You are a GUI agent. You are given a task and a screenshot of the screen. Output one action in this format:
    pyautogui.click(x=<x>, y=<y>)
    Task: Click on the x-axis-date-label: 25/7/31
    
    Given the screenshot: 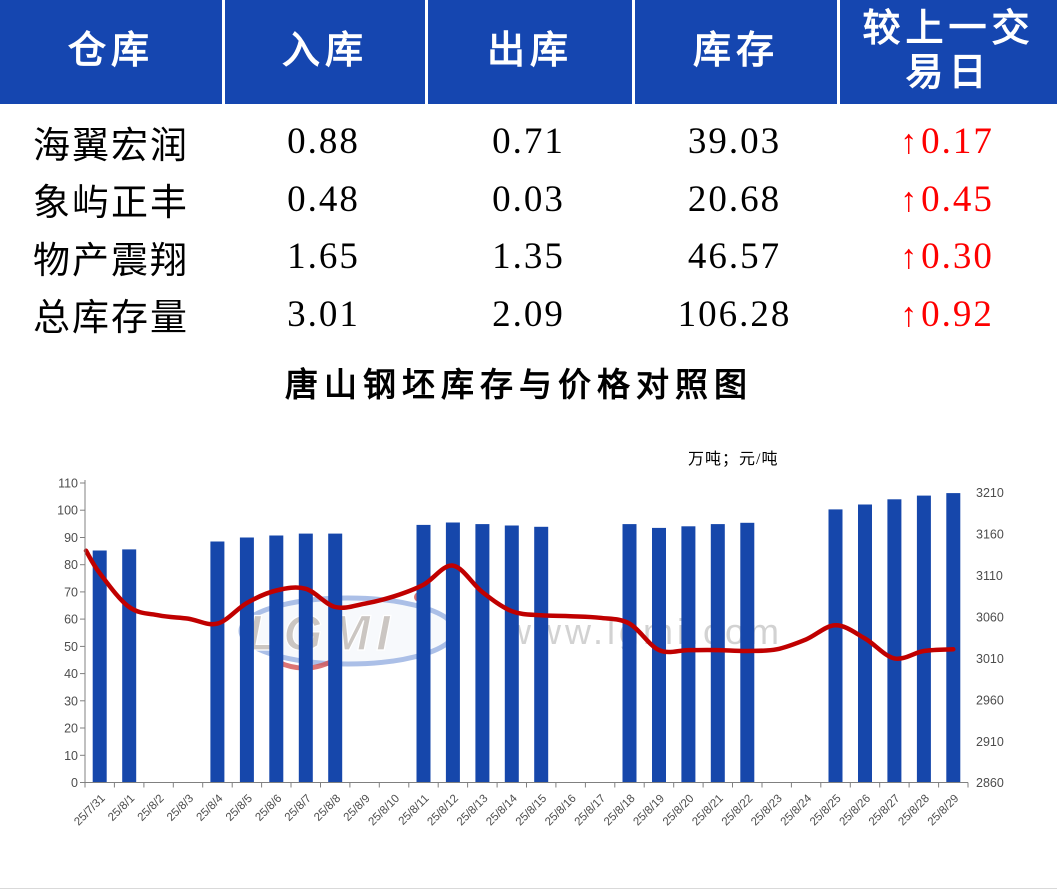 What is the action you would take?
    pyautogui.click(x=90, y=811)
    